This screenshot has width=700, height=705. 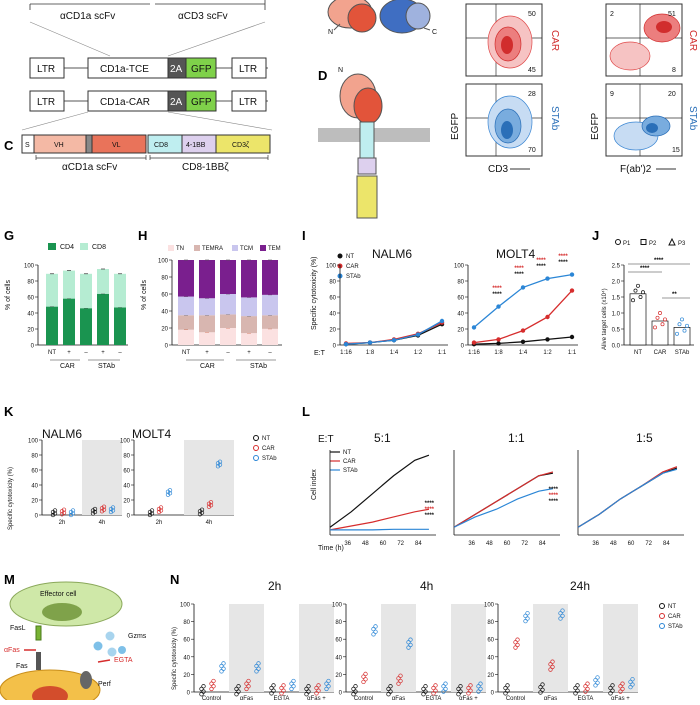 I want to click on h-x-tick-label: –, so click(x=228, y=353).